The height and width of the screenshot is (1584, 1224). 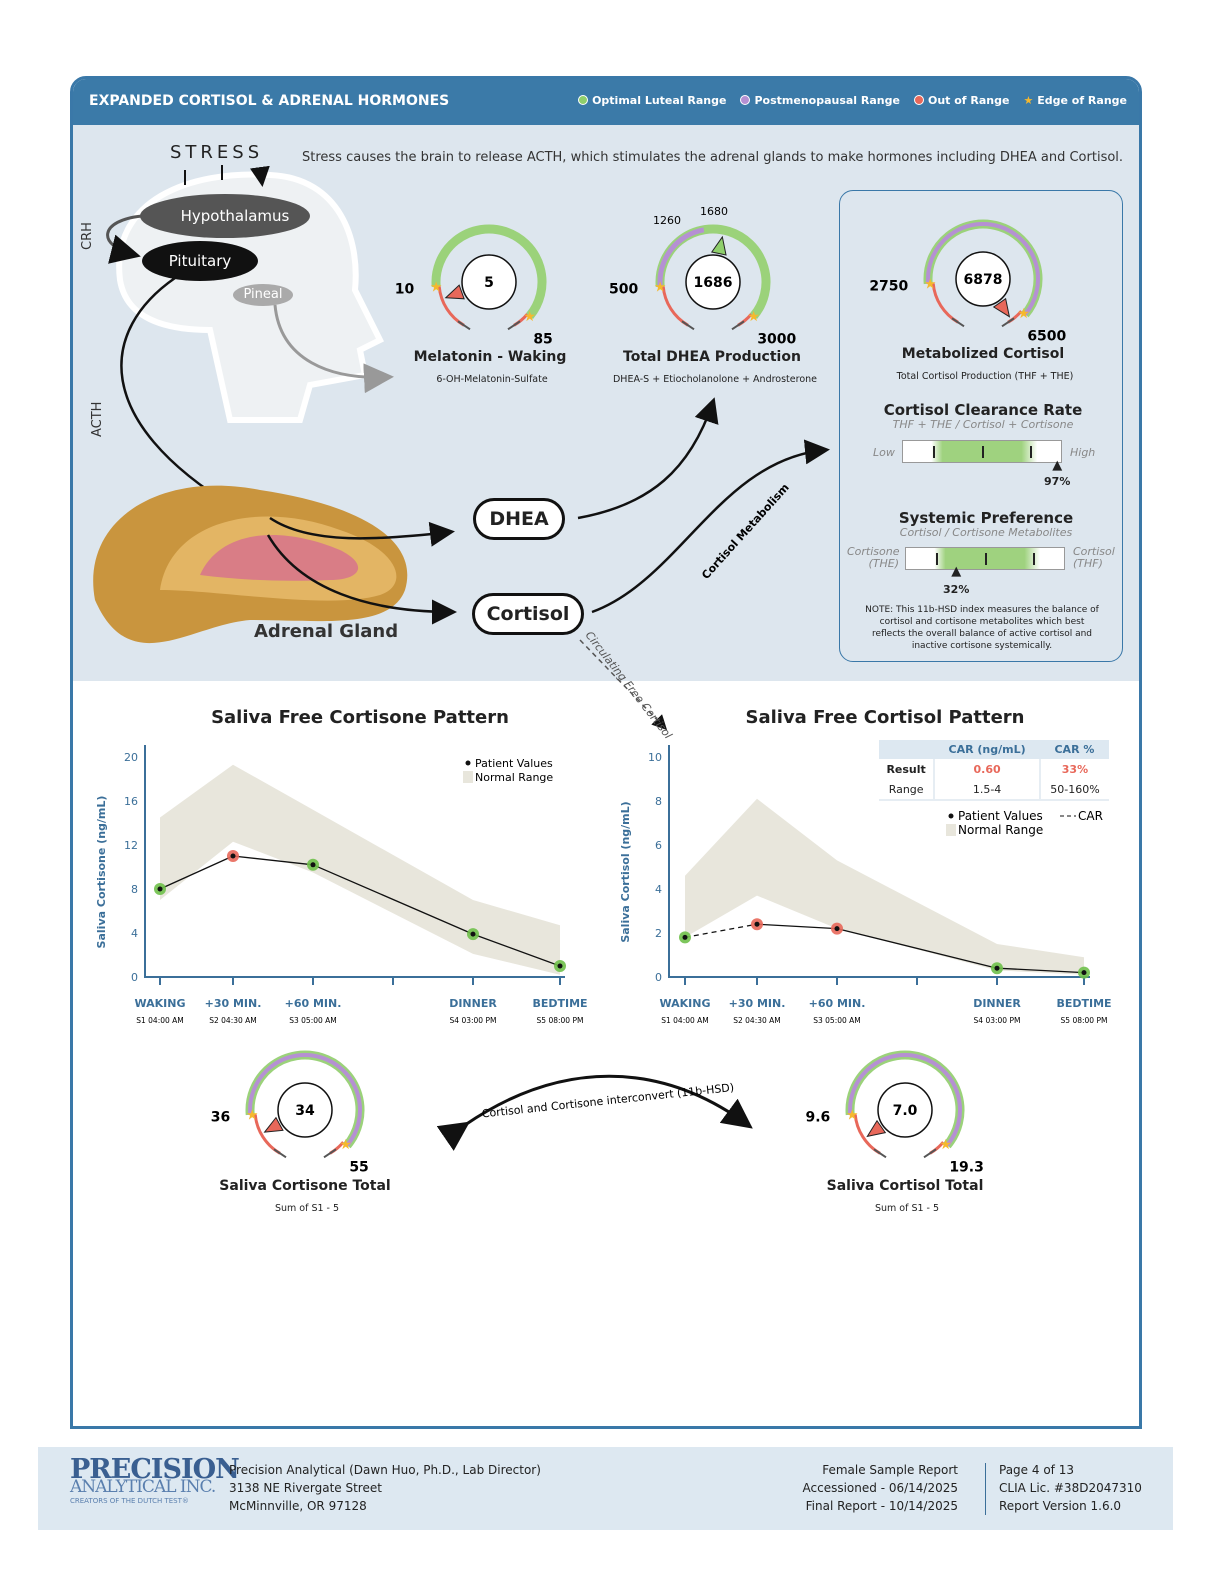 What do you see at coordinates (131, 845) in the screenshot?
I see `y-tick-label: 12` at bounding box center [131, 845].